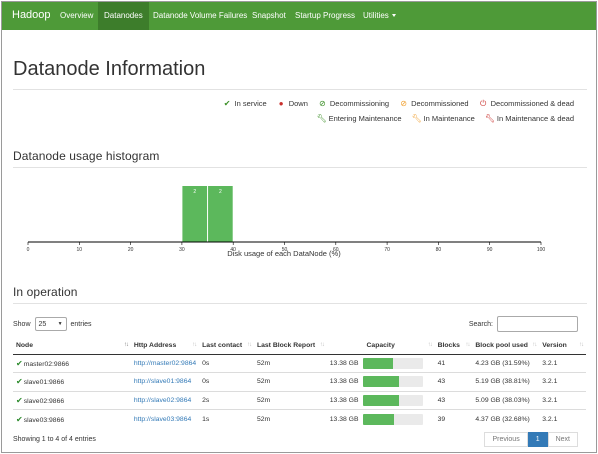  I want to click on col-version: Version ↑↓, so click(562, 346).